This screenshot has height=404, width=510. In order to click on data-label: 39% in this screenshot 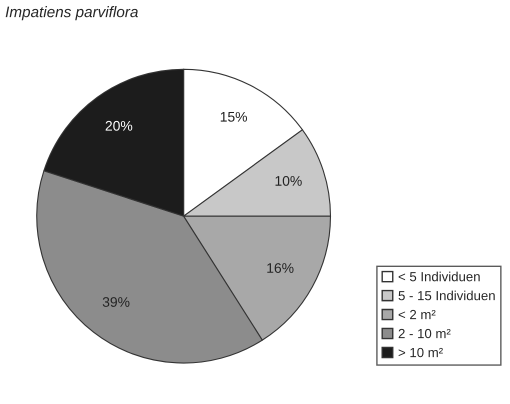, I will do `click(116, 302)`.